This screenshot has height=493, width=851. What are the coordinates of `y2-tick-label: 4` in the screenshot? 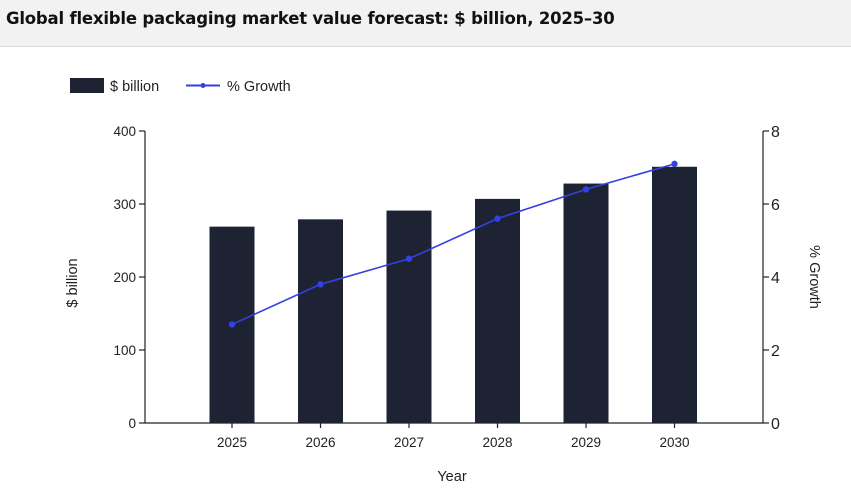 It's located at (775, 278).